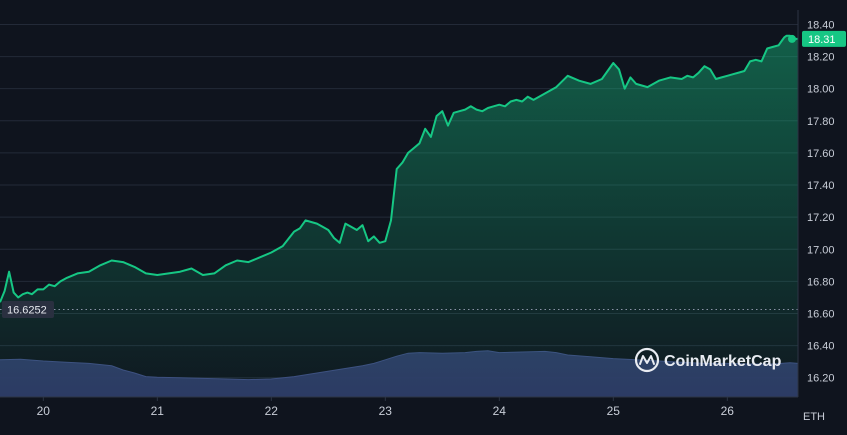 The image size is (847, 435). Describe the element at coordinates (44, 411) in the screenshot. I see `x-tick-label: 20` at that location.